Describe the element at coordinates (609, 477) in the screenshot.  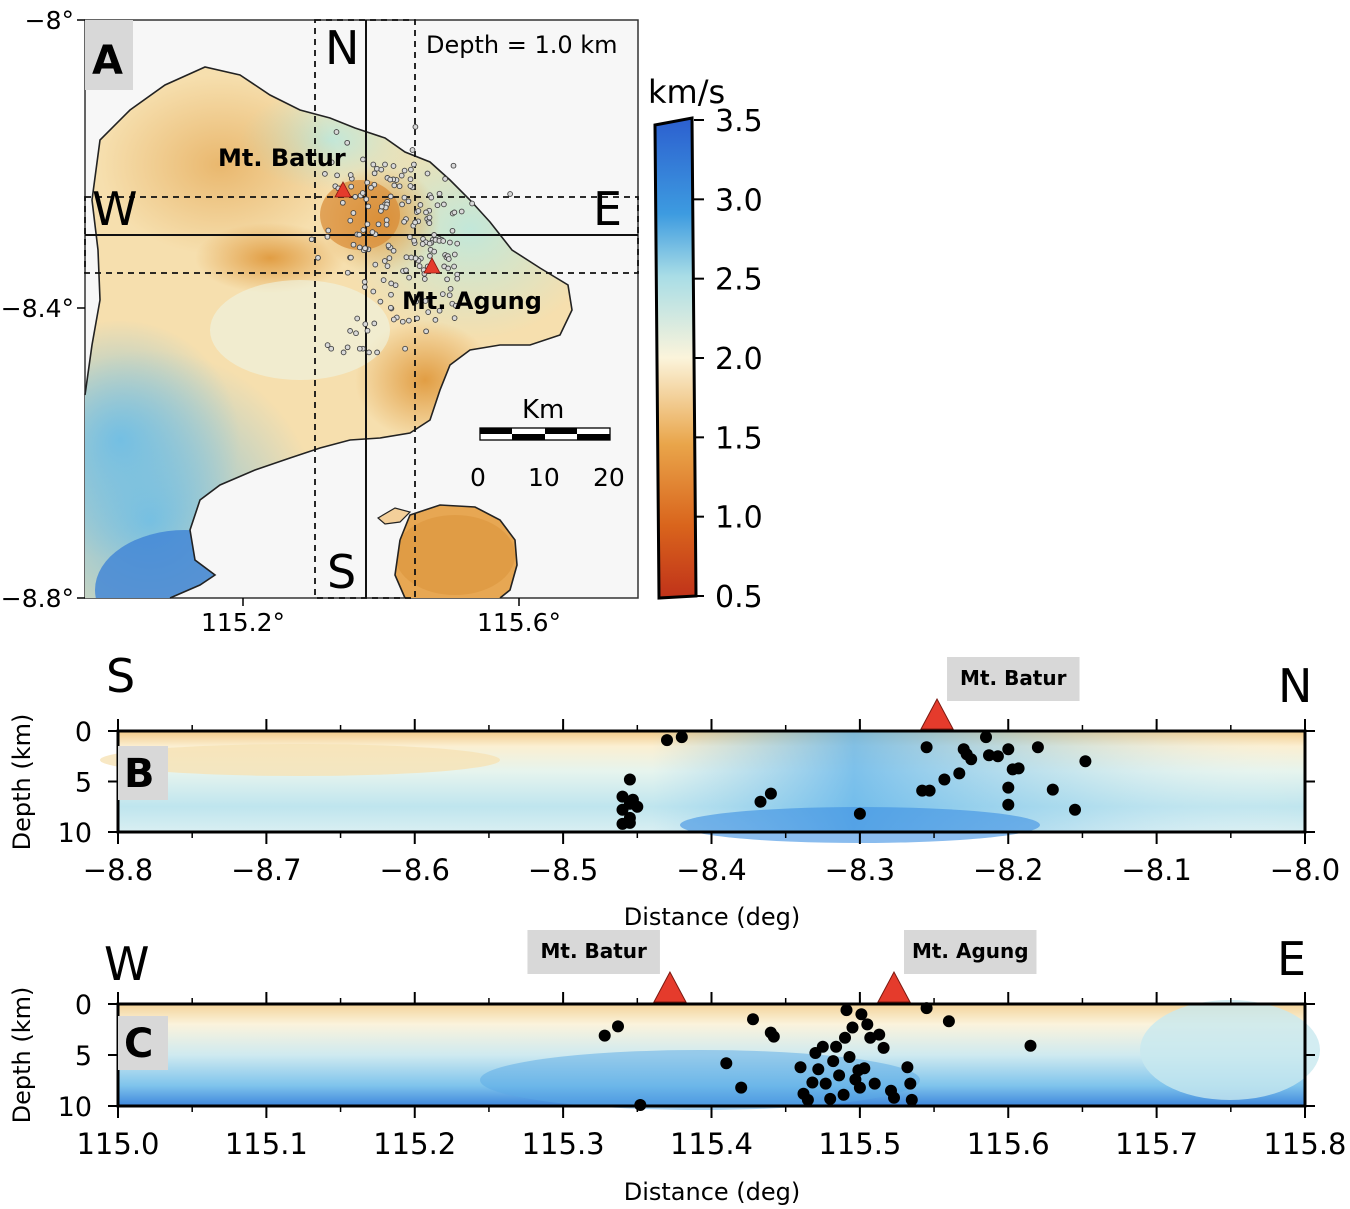
I see `scale-bar-20: 20` at that location.